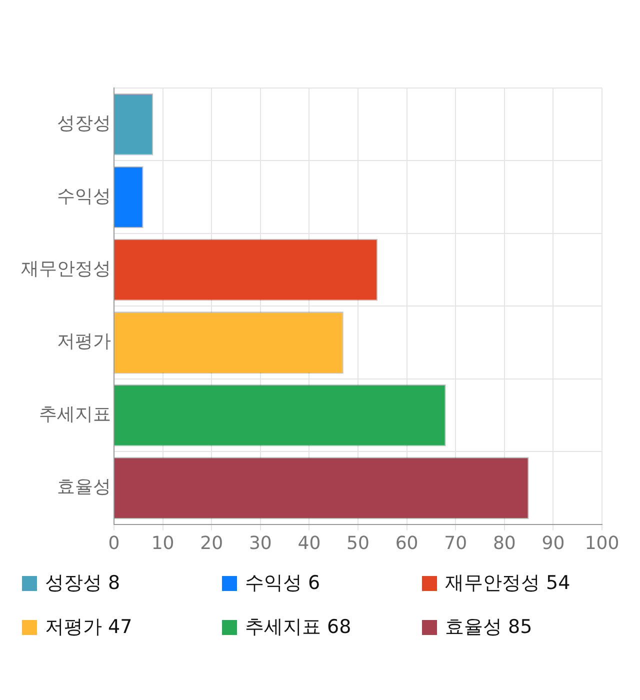 This screenshot has height=700, width=640. What do you see at coordinates (358, 543) in the screenshot?
I see `x-tick-label: 50` at bounding box center [358, 543].